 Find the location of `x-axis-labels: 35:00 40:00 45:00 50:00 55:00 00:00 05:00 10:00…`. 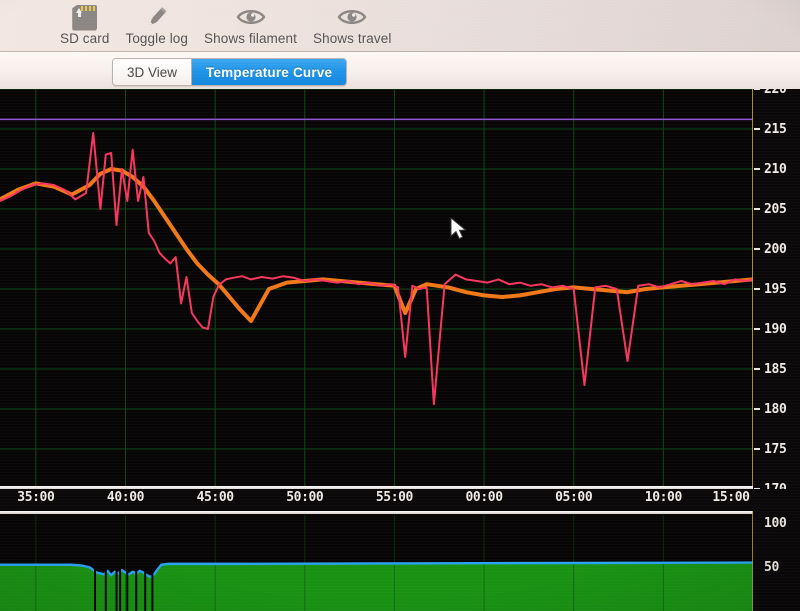

x-axis-labels: 35:00 40:00 45:00 50:00 55:00 00:00 05:00 10:00… is located at coordinates (400, 499).